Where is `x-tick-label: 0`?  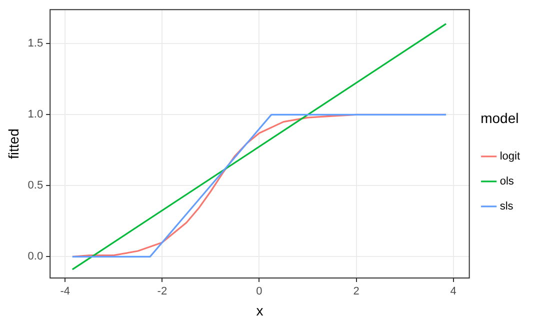 x-tick-label: 0 is located at coordinates (259, 292).